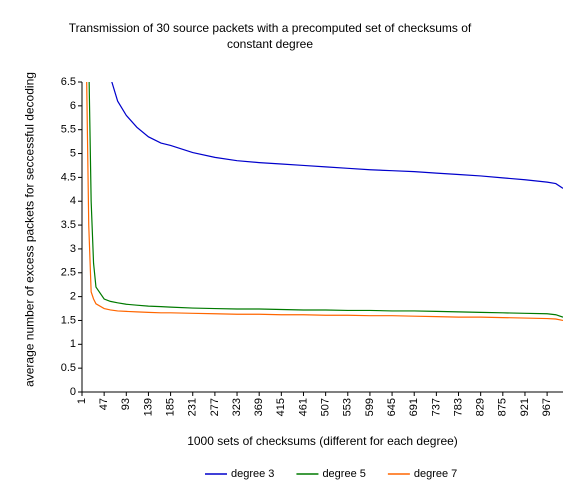  What do you see at coordinates (436, 407) in the screenshot?
I see `x-tick-label: 737` at bounding box center [436, 407].